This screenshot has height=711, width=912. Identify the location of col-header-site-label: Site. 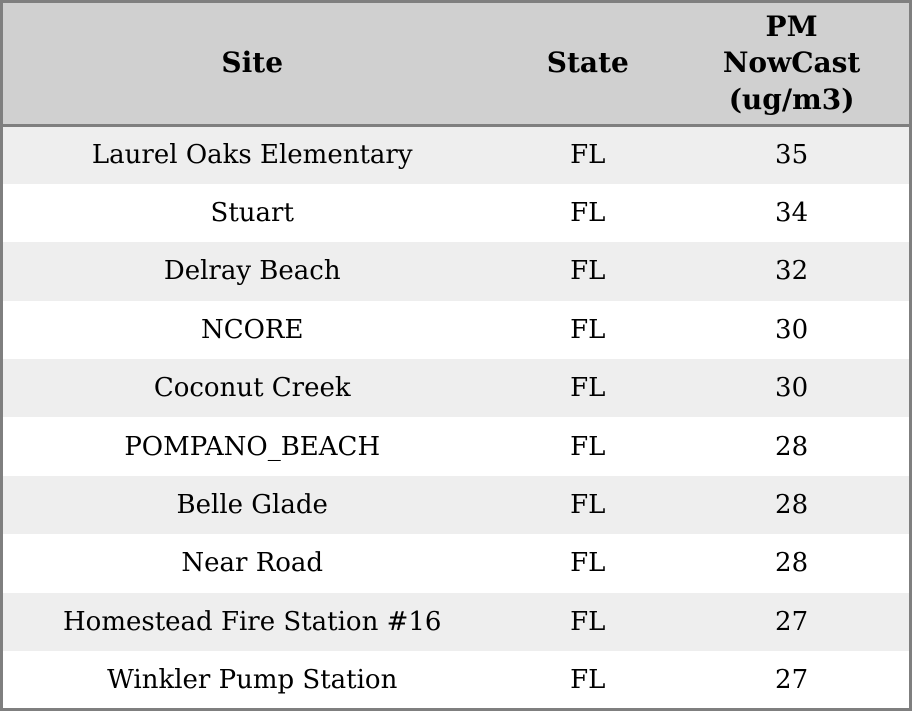
(252, 63).